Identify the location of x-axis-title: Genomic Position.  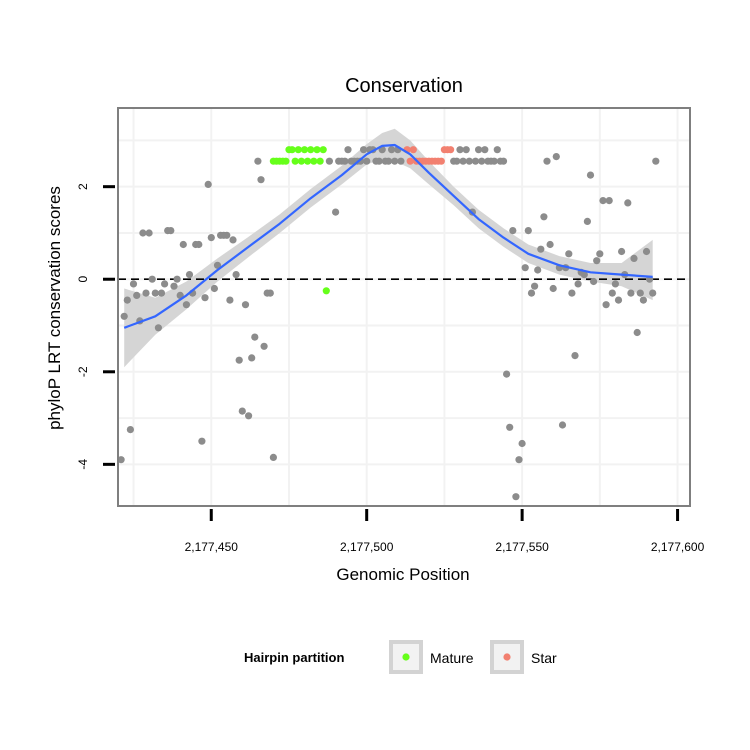
(402, 574).